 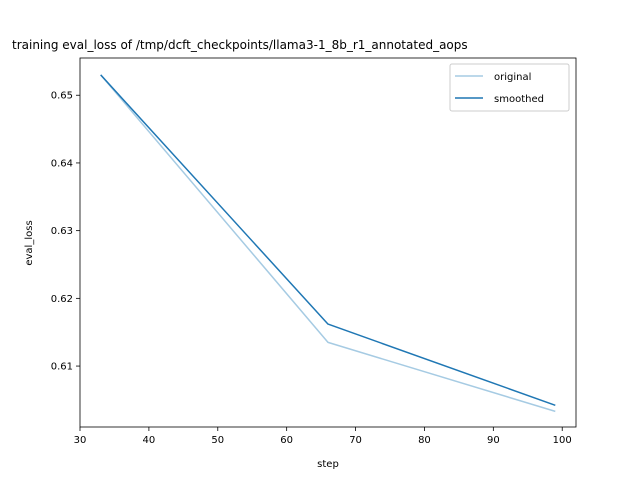 I want to click on x-tick-label: 90, so click(x=493, y=440).